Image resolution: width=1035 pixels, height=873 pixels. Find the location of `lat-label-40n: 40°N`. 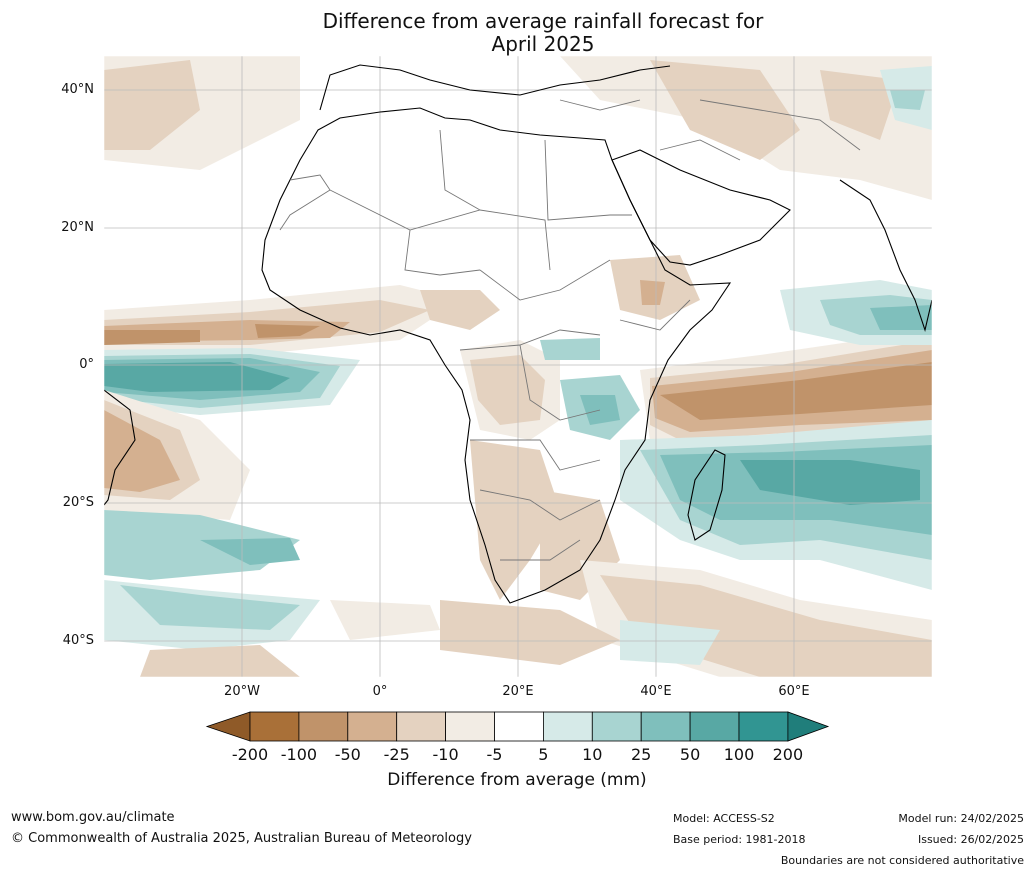

lat-label-40n: 40°N is located at coordinates (77, 89).